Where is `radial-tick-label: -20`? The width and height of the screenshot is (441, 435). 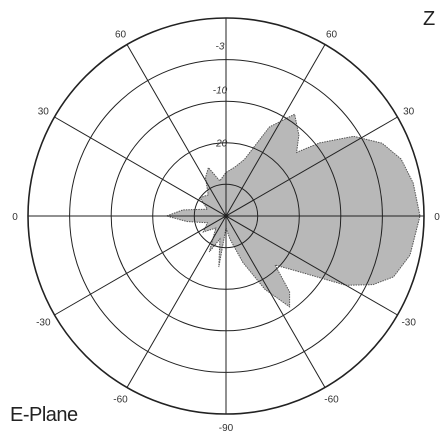 radial-tick-label: -20 is located at coordinates (220, 144).